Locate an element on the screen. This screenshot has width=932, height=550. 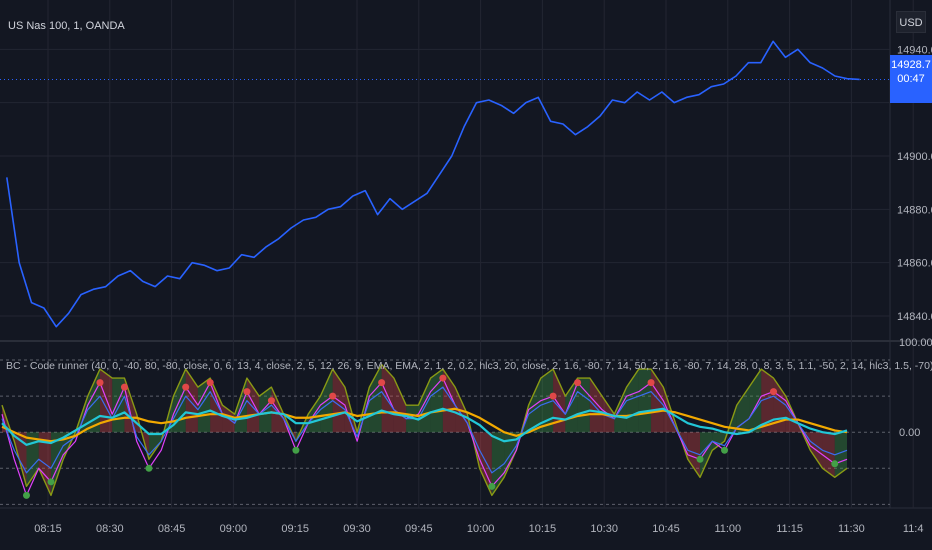
time-tick-label: 10:00 is located at coordinates (481, 529).